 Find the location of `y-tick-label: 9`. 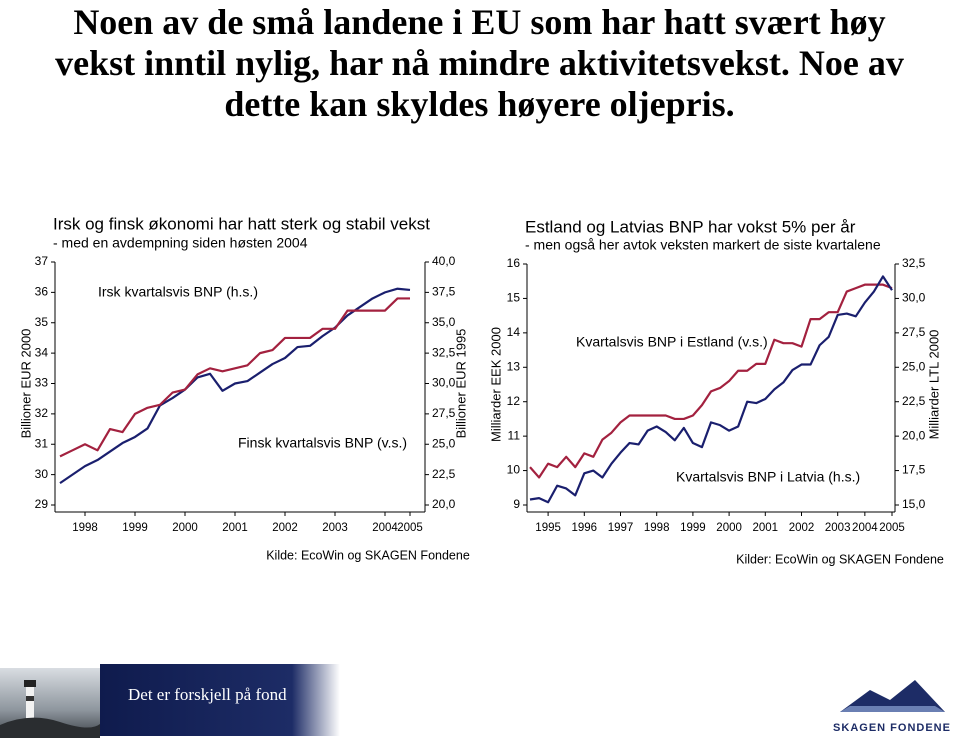

y-tick-label: 9 is located at coordinates (516, 504).